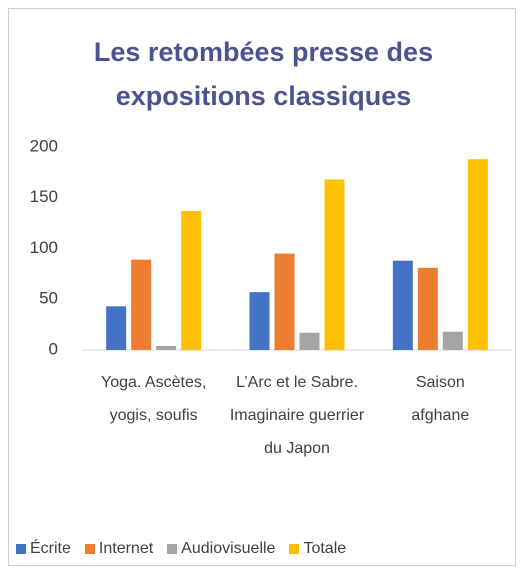  I want to click on legend: Écrite Internet Audiovisuelle Totale, so click(181, 549).